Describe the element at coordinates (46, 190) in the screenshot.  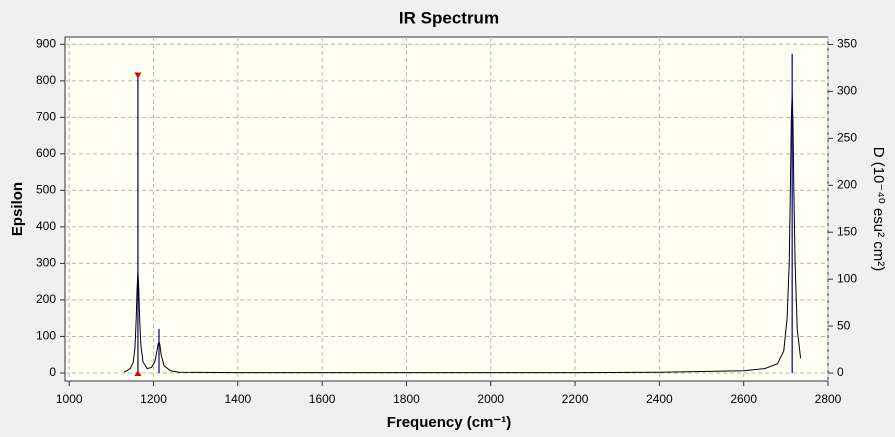
I see `y-tick-label: 500` at that location.